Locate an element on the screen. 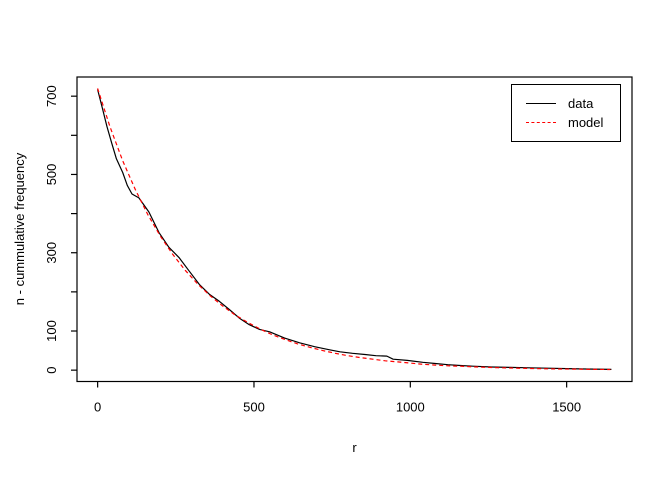  legend-line-sample-data is located at coordinates (541, 103).